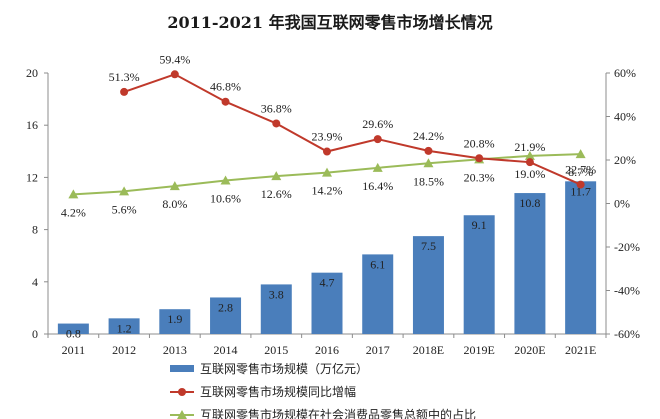  Describe the element at coordinates (479, 143) in the screenshot. I see `growth-value-label: 20.8%` at that location.